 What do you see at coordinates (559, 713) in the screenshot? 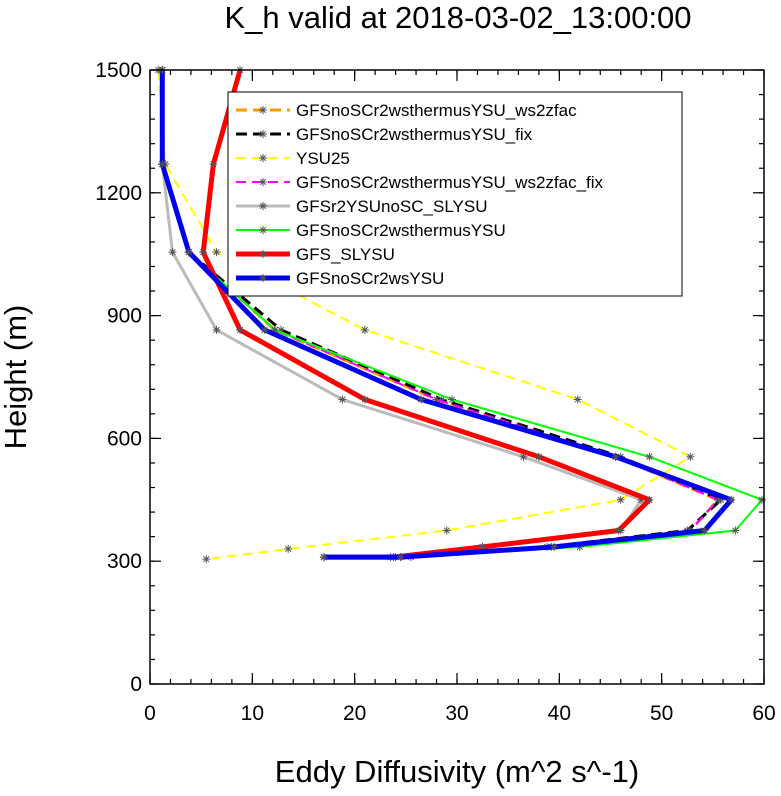
I see `x-tick-label: 40` at bounding box center [559, 713].